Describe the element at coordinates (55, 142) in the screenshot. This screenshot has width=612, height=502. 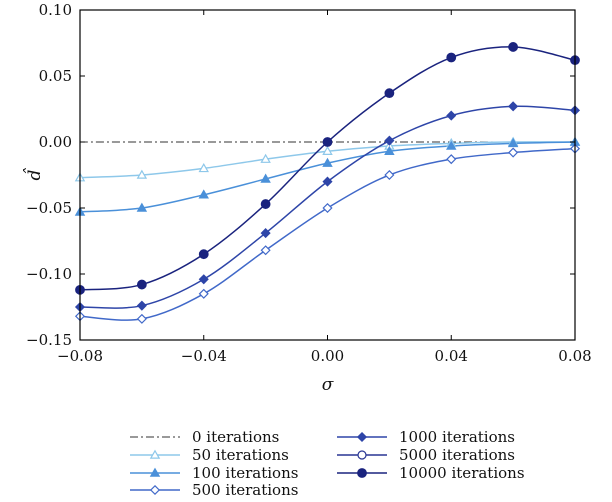
I see `y-tick-label: 0.00` at that location.